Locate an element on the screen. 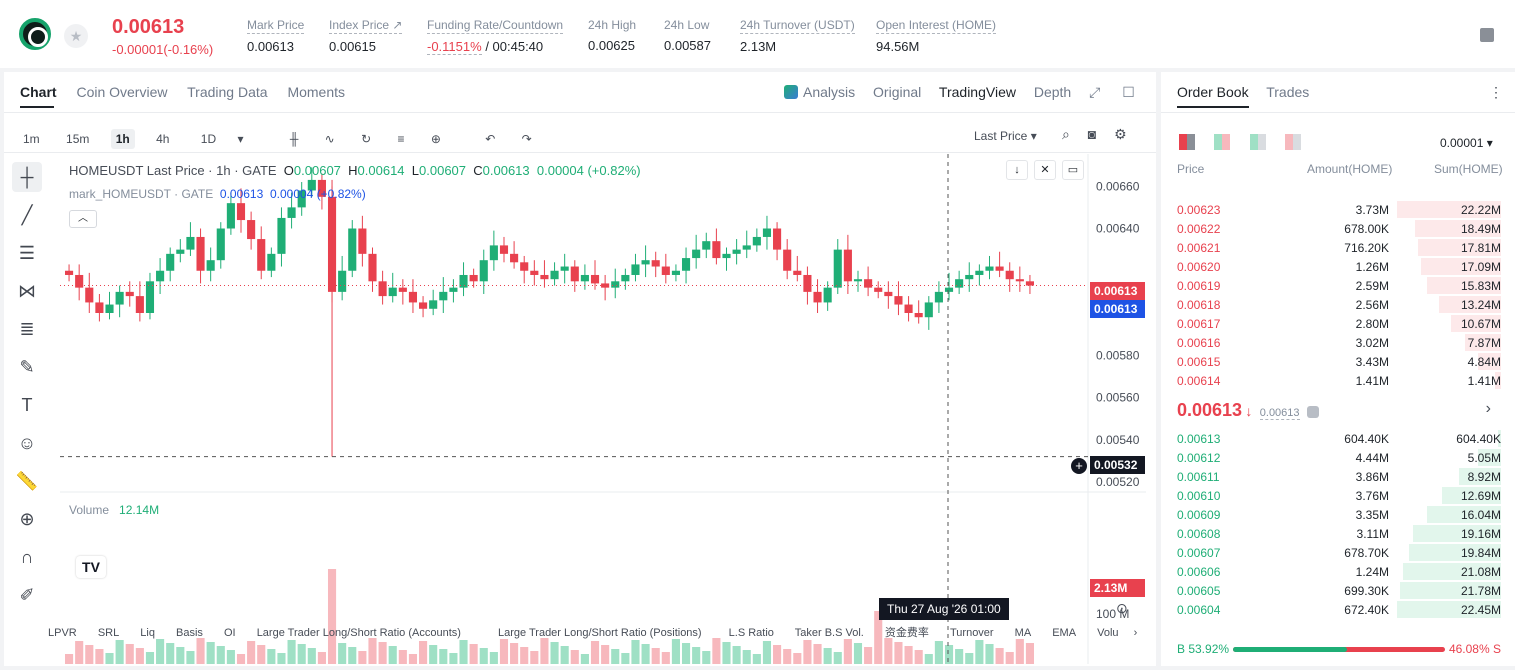 The height and width of the screenshot is (670, 1515). indicator-volume: Volu is located at coordinates (1108, 633).